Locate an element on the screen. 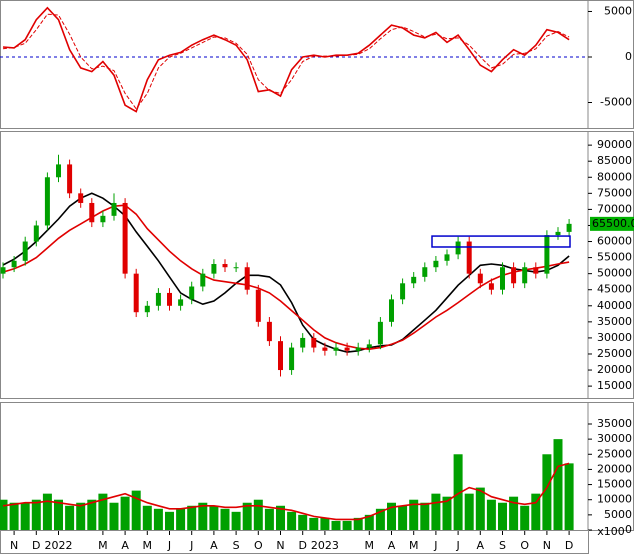 This screenshot has height=554, width=634. resistance-zone is located at coordinates (501, 241).